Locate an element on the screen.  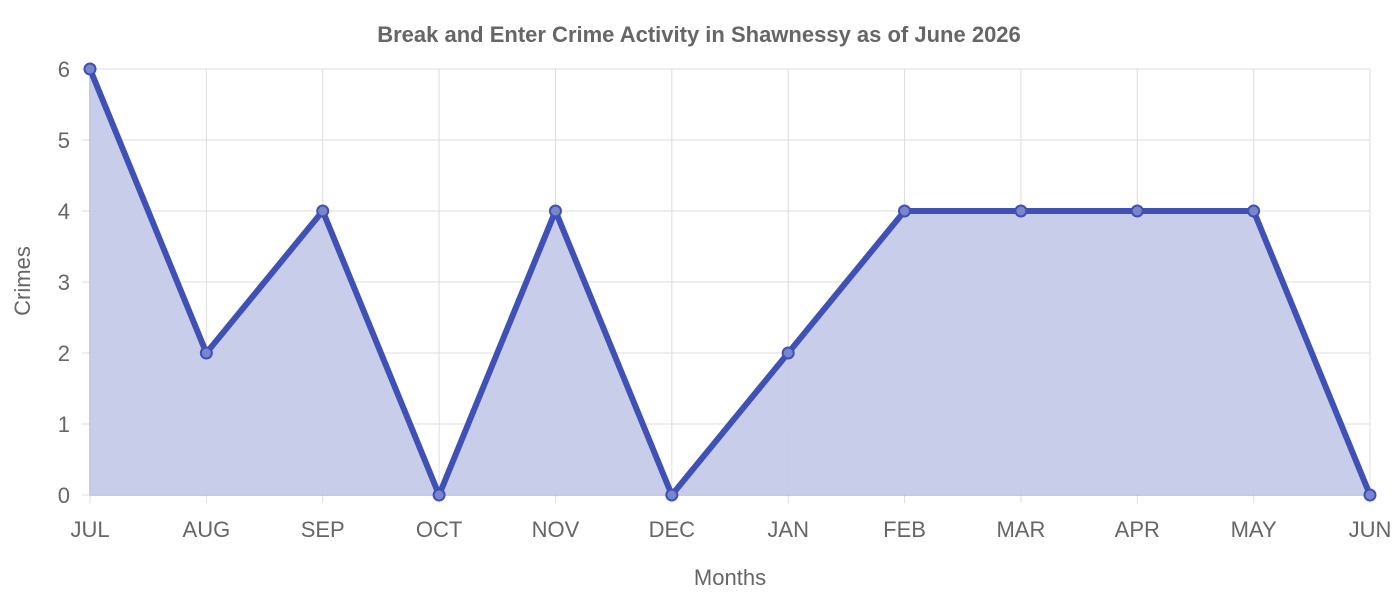
x-tick-label: NOV is located at coordinates (556, 529).